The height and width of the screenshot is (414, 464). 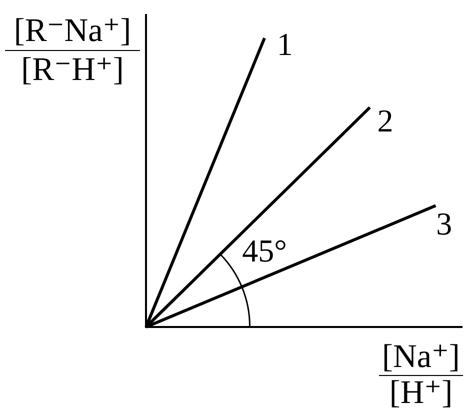 I want to click on series-label: 1, so click(x=284, y=44).